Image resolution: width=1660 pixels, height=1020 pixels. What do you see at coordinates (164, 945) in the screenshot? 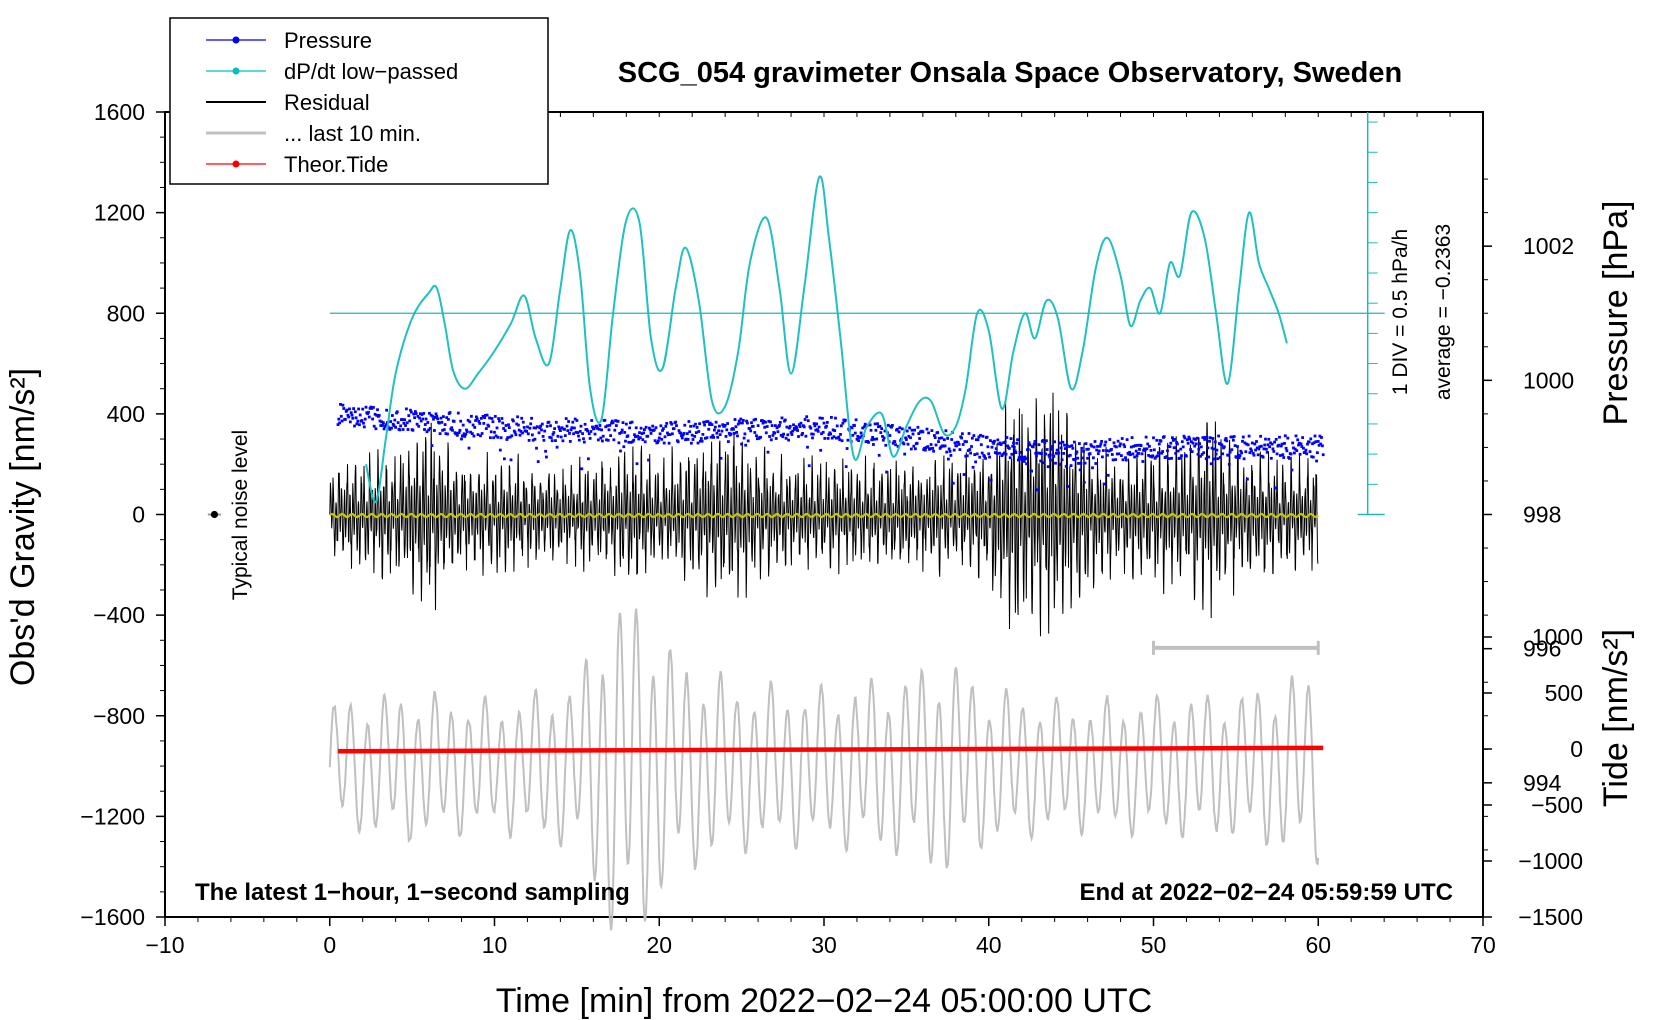
I see `x-tick-label: −10` at bounding box center [164, 945].